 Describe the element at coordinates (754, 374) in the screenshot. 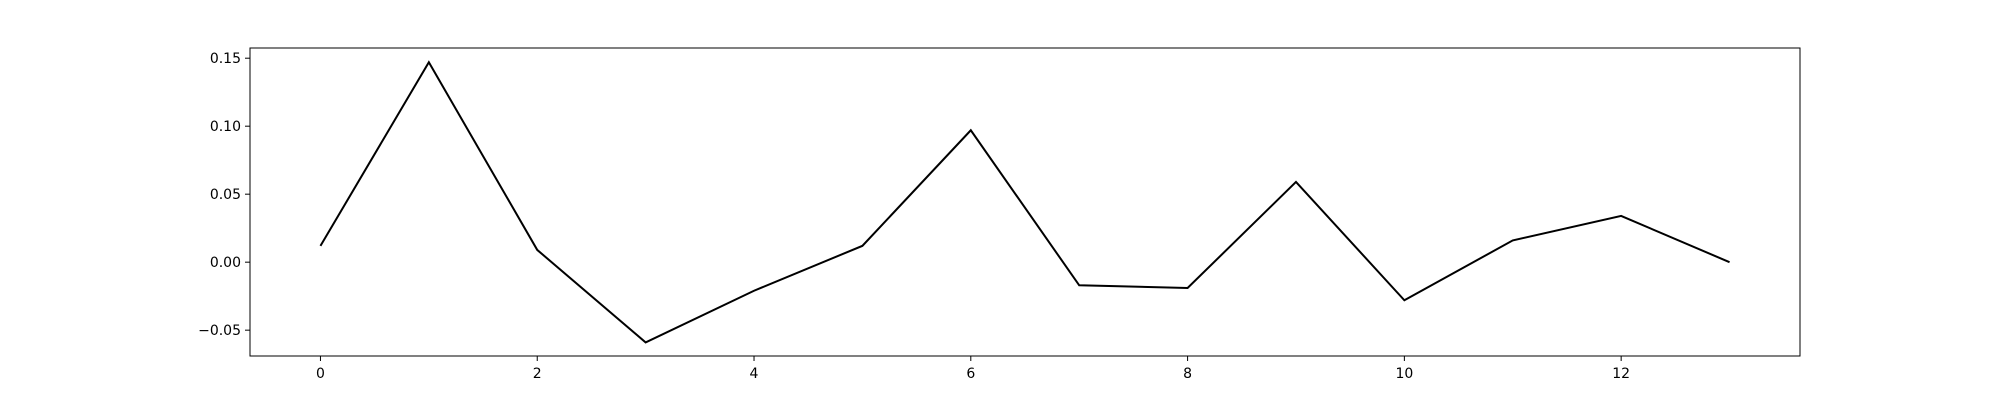

I see `x-tick-label: 4` at that location.